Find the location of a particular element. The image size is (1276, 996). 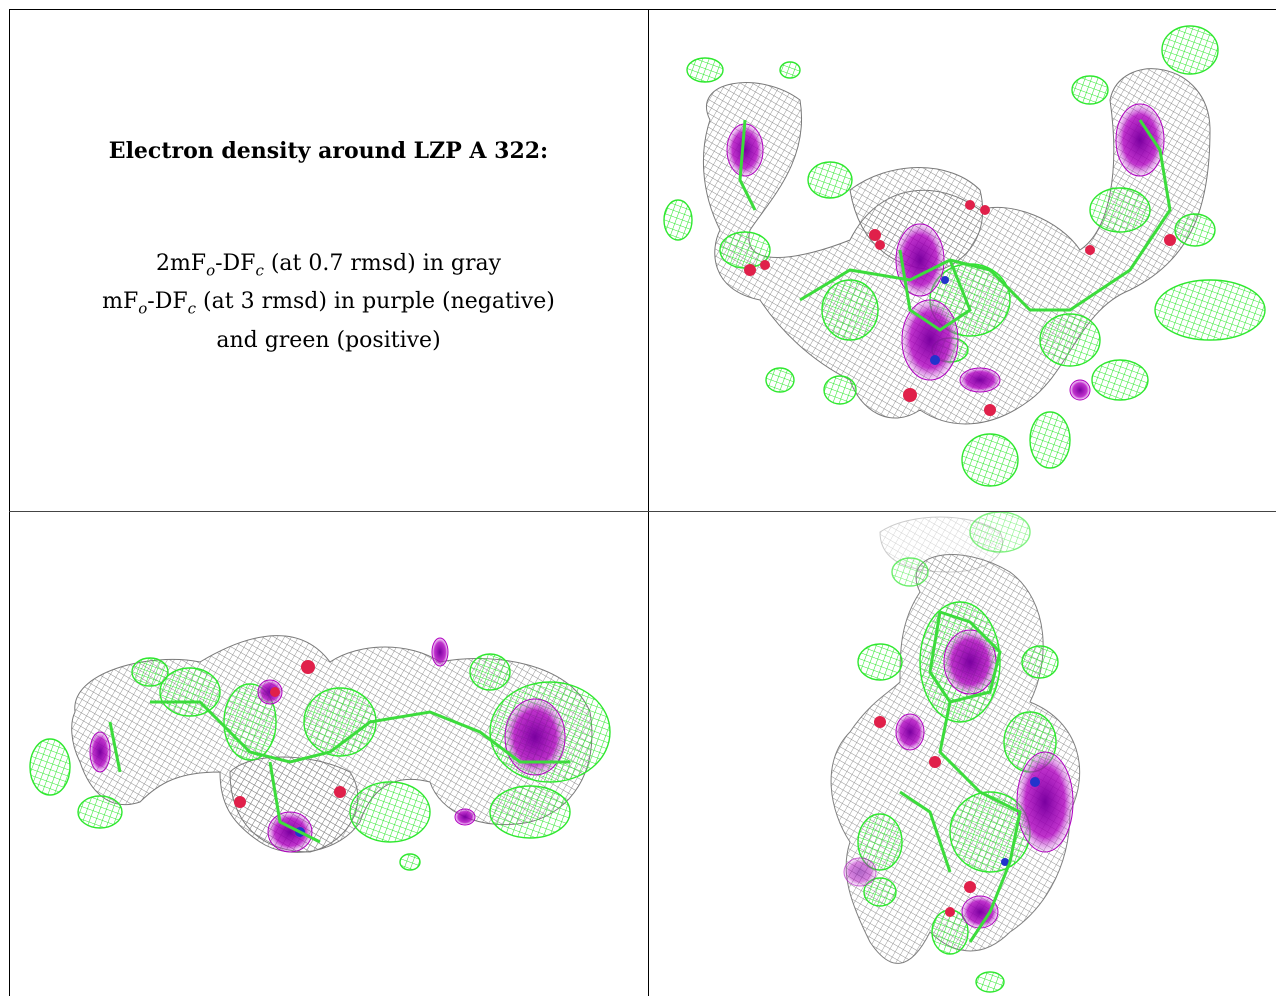

border-top is located at coordinates (642, 9).